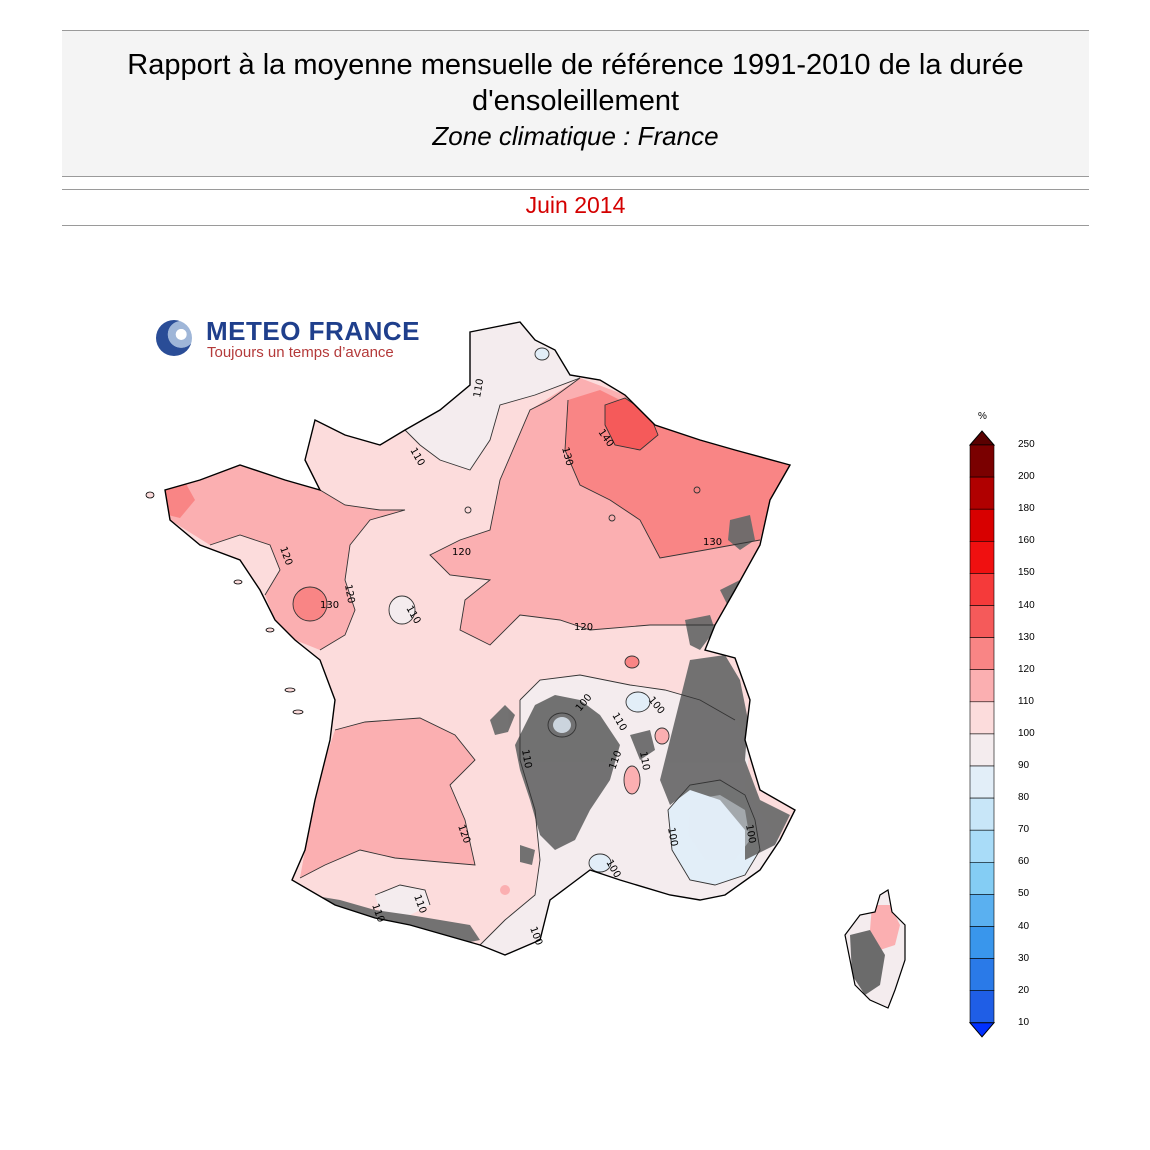  I want to click on relief-highlight, so click(651, 788).